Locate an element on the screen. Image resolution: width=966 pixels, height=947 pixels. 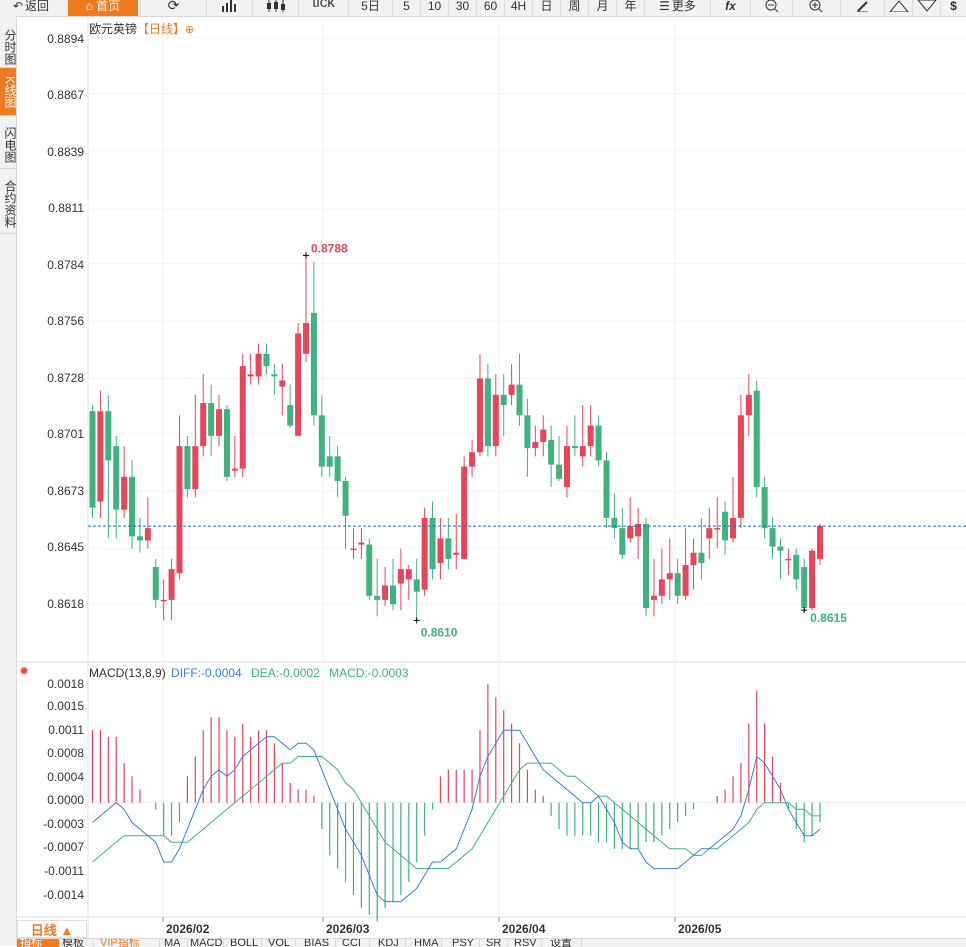
dollar-icon: $ is located at coordinates (953, 6).